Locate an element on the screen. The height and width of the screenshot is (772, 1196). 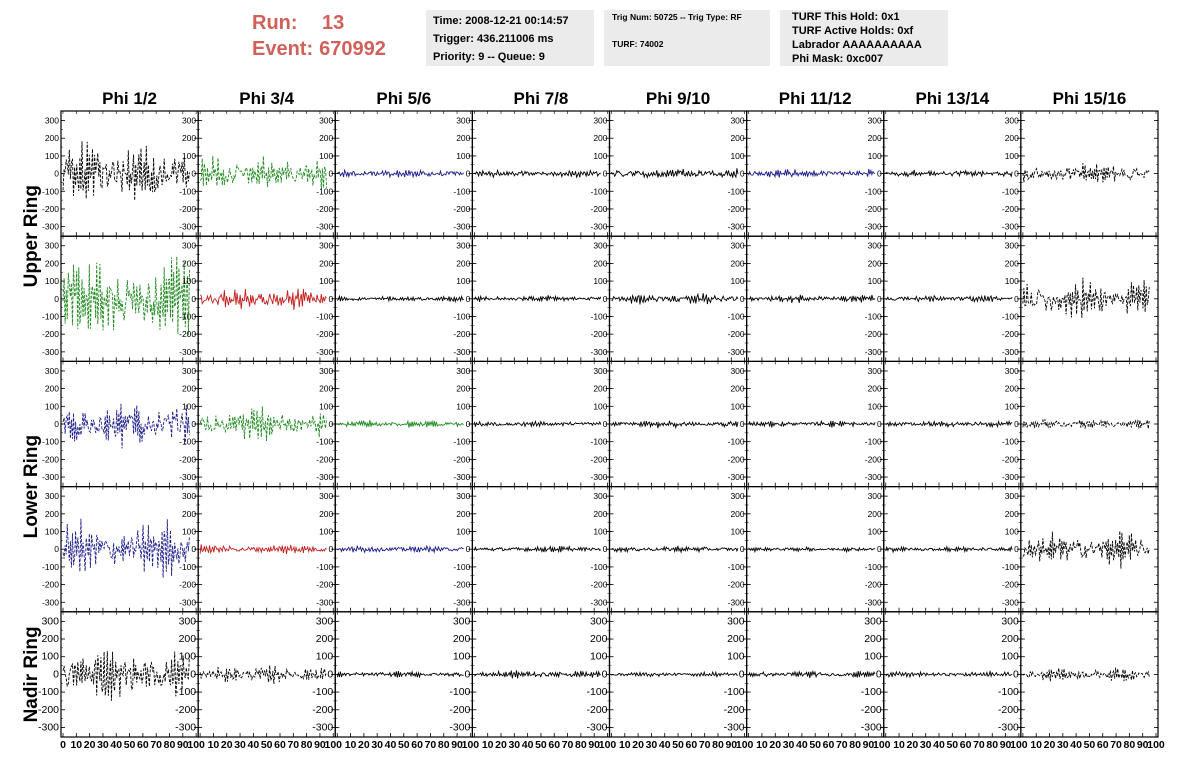
x-tick-label: 0 is located at coordinates (63, 745).